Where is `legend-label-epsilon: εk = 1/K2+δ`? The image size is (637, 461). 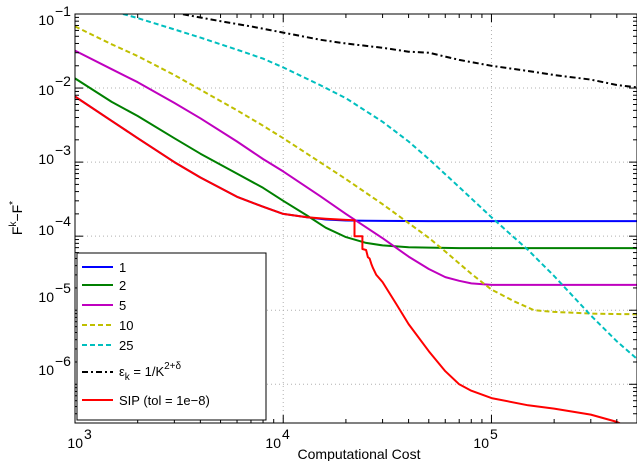
legend-label-epsilon: εk = 1/K2+δ is located at coordinates (150, 372).